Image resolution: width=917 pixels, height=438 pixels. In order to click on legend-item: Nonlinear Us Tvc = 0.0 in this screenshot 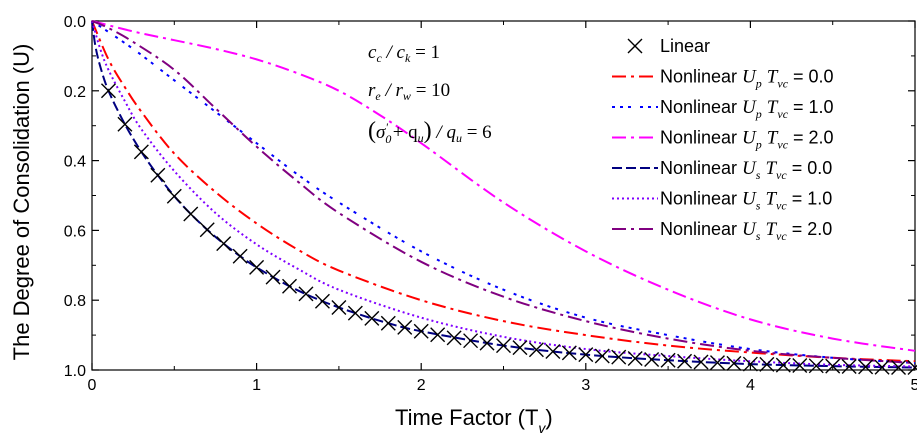, I will do `click(722, 170)`.